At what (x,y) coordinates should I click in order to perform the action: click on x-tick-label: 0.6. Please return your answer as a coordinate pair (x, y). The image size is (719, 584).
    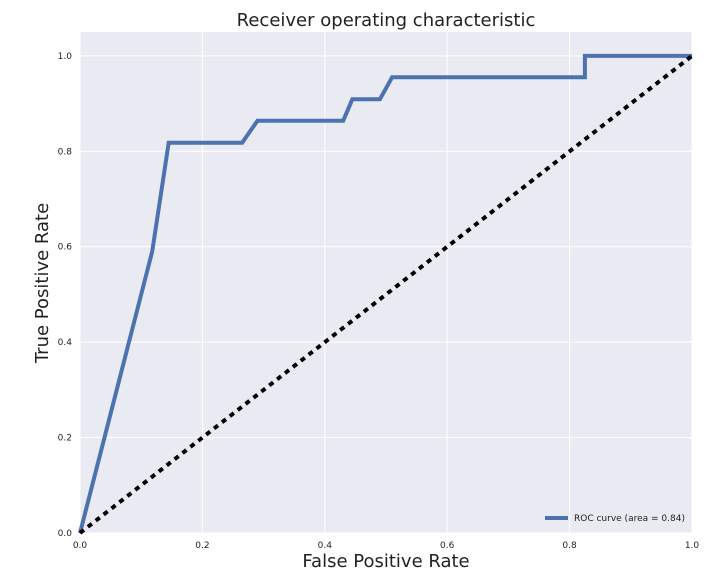
    Looking at the image, I should click on (447, 546).